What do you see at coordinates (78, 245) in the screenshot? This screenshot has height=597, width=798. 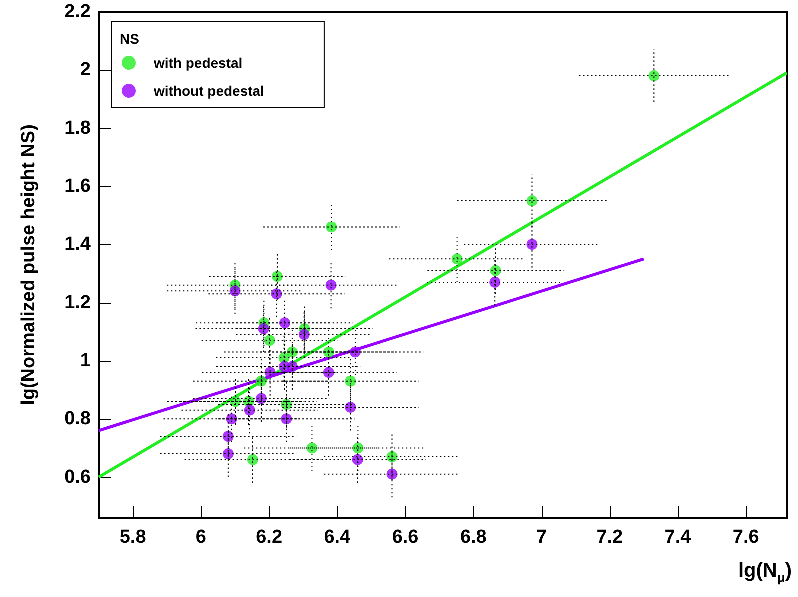 I see `y-tick-label: 1.4` at bounding box center [78, 245].